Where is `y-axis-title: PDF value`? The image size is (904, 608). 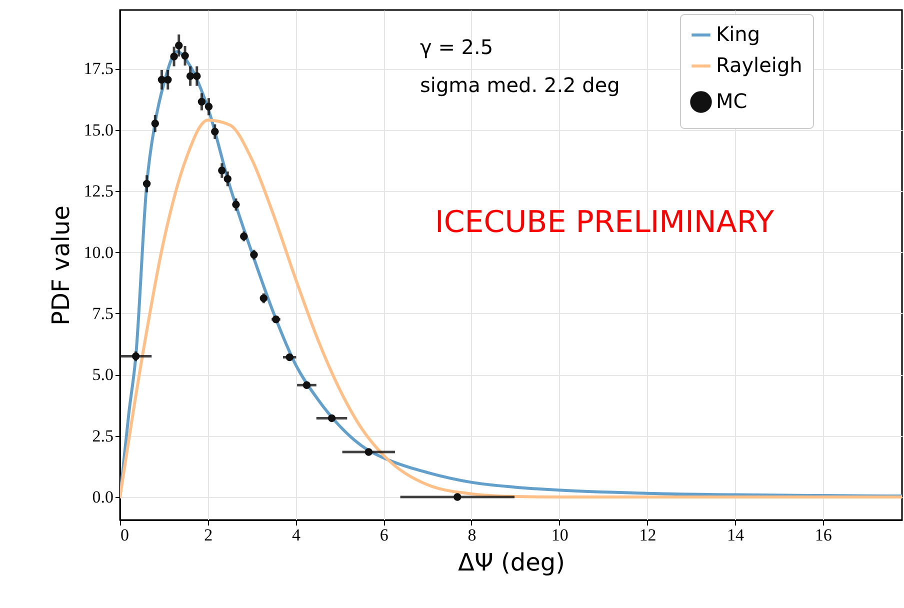 y-axis-title: PDF value is located at coordinates (60, 266).